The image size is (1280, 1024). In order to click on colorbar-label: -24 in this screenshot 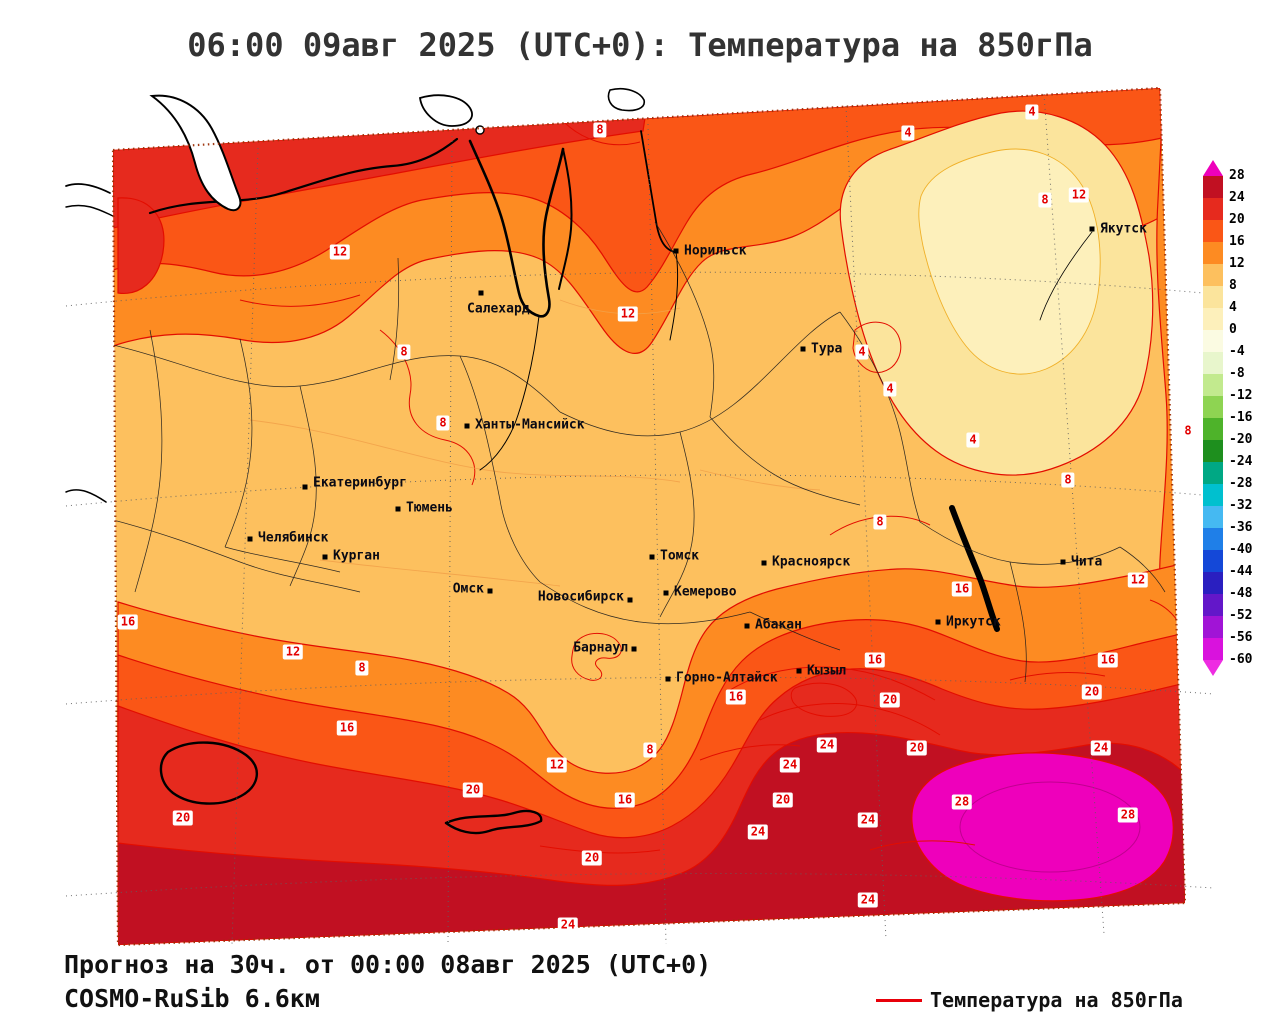, I will do `click(1241, 461)`.